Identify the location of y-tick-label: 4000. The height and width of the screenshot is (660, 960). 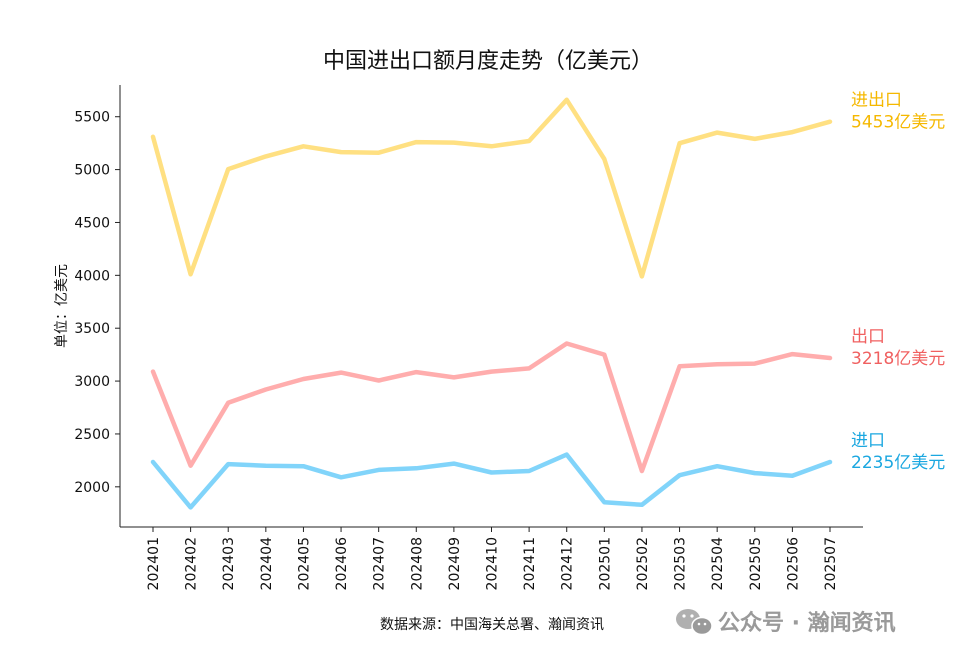
(92, 276).